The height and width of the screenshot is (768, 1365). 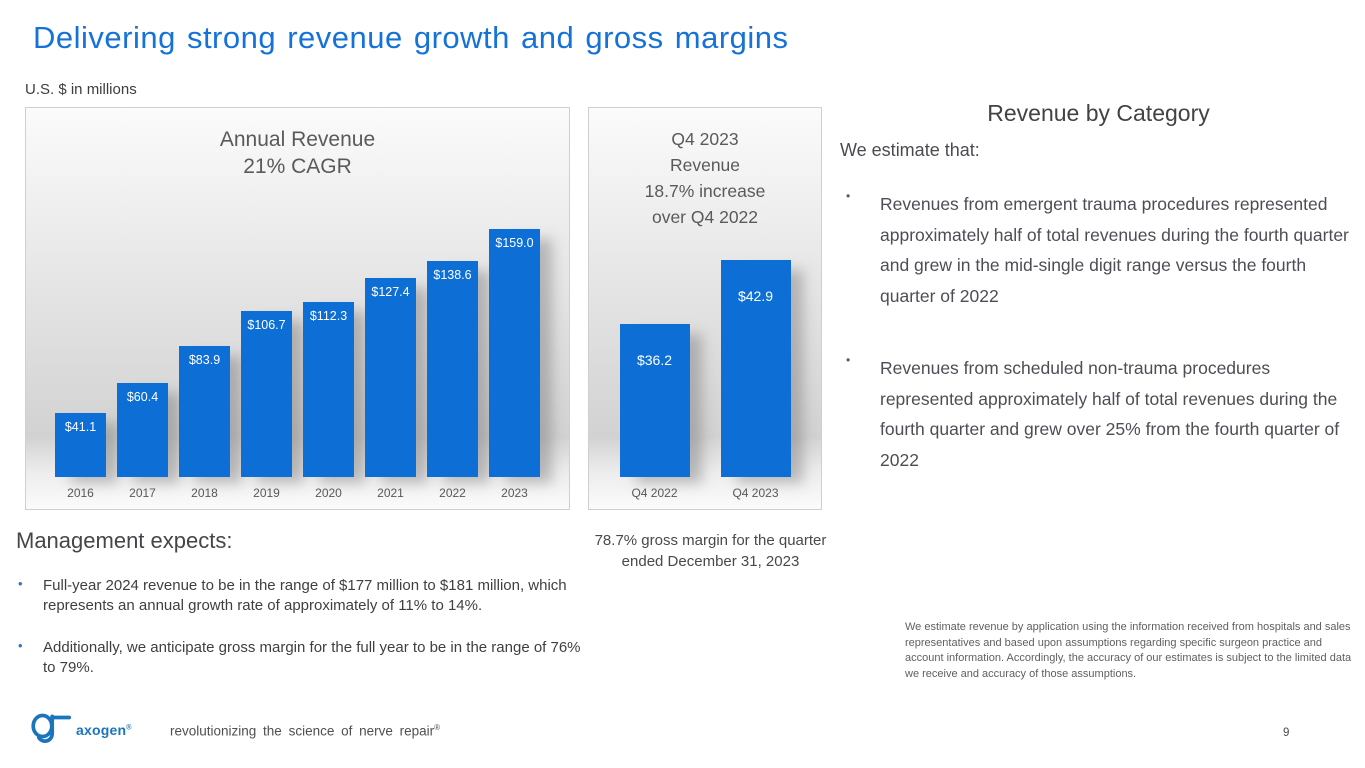 What do you see at coordinates (204, 411) in the screenshot?
I see `bar-2018: $83.9` at bounding box center [204, 411].